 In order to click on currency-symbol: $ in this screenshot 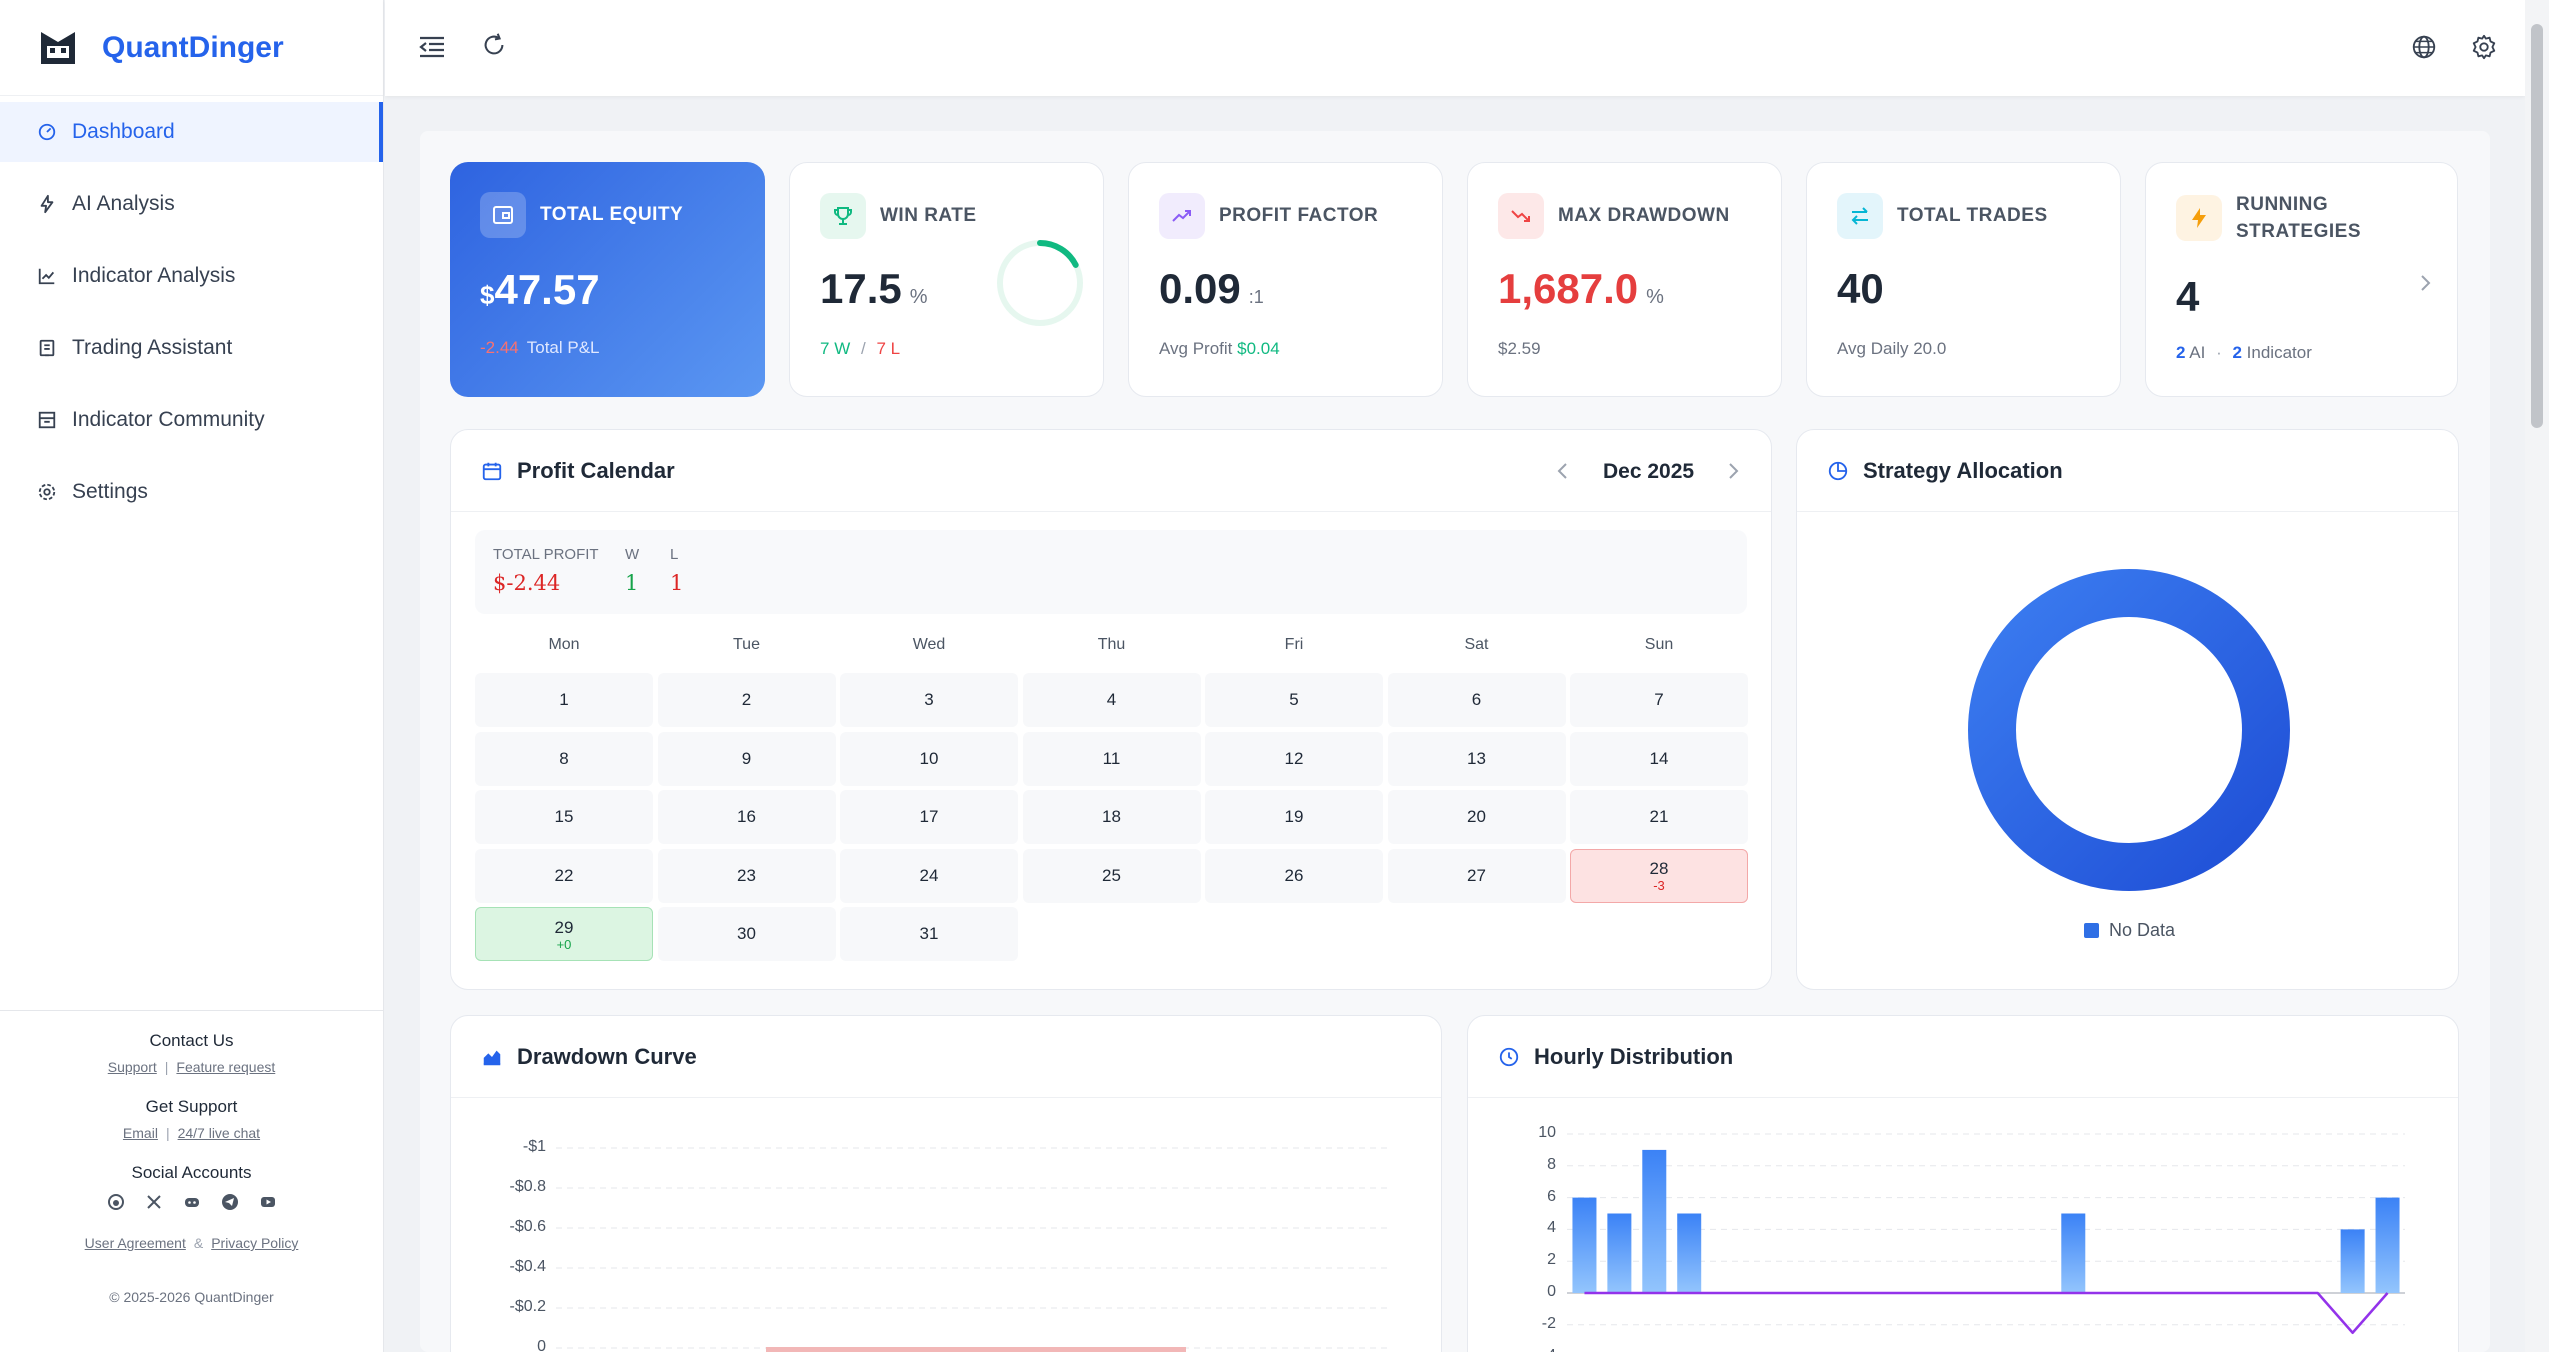, I will do `click(487, 295)`.